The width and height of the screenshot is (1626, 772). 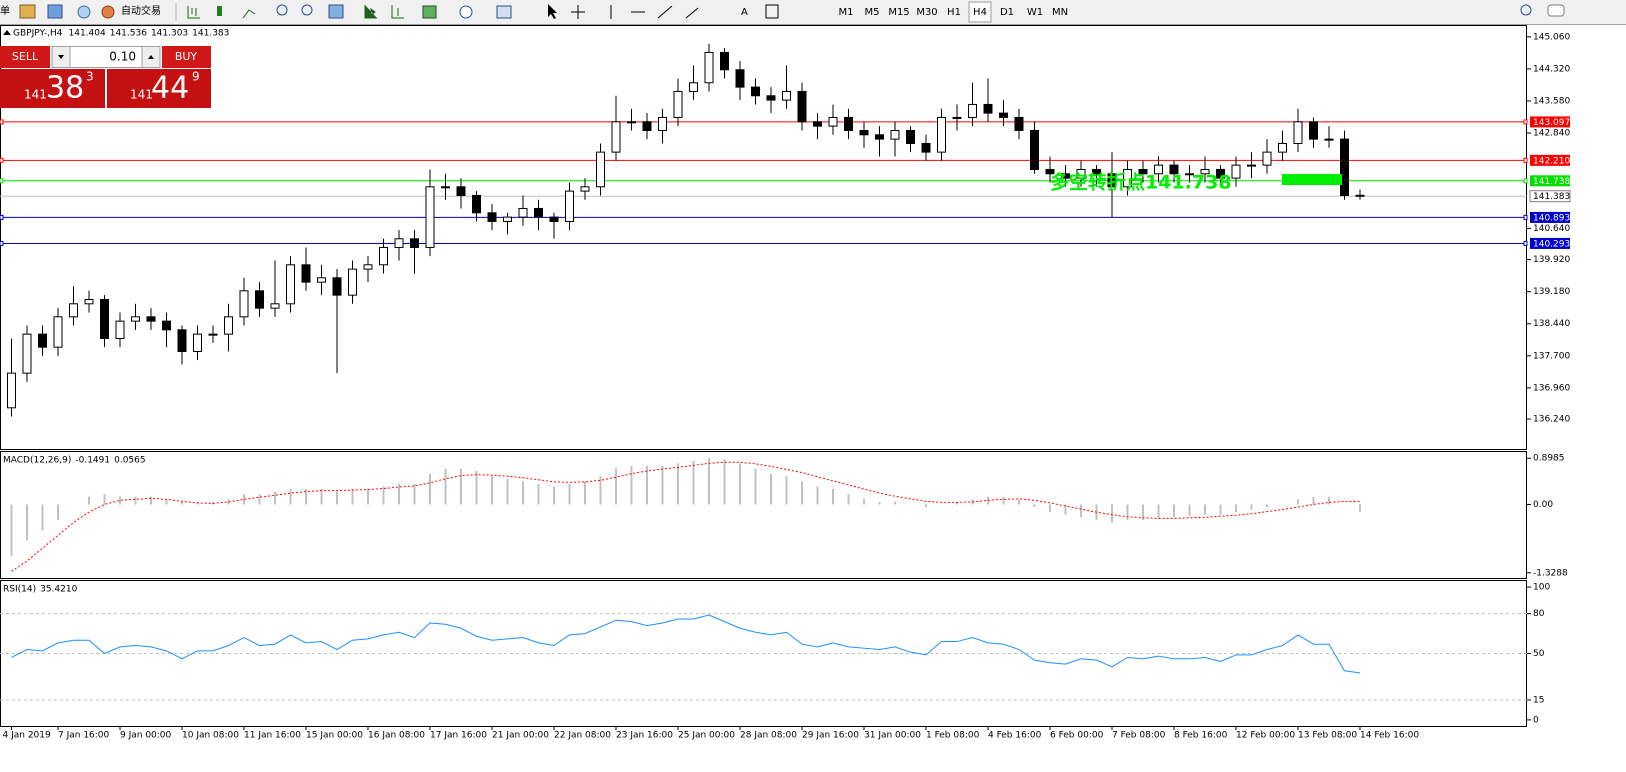 I want to click on search-icon, so click(x=1526, y=10).